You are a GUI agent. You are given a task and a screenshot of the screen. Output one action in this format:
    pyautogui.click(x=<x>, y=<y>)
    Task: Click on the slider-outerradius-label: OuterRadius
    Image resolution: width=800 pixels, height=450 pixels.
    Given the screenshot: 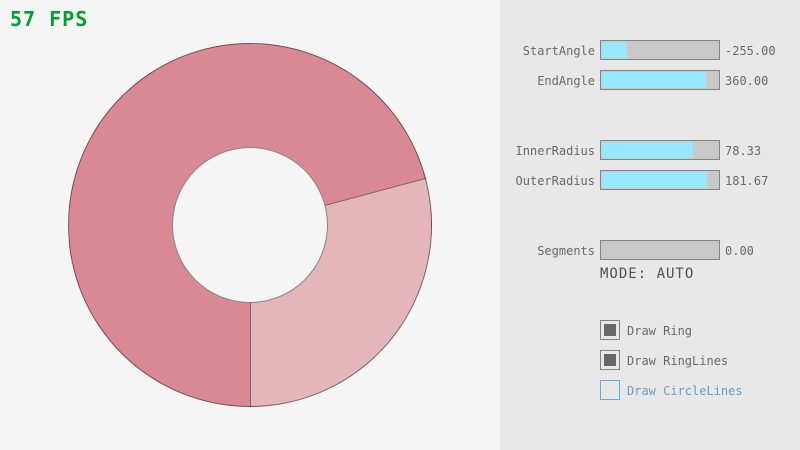 What is the action you would take?
    pyautogui.click(x=555, y=181)
    